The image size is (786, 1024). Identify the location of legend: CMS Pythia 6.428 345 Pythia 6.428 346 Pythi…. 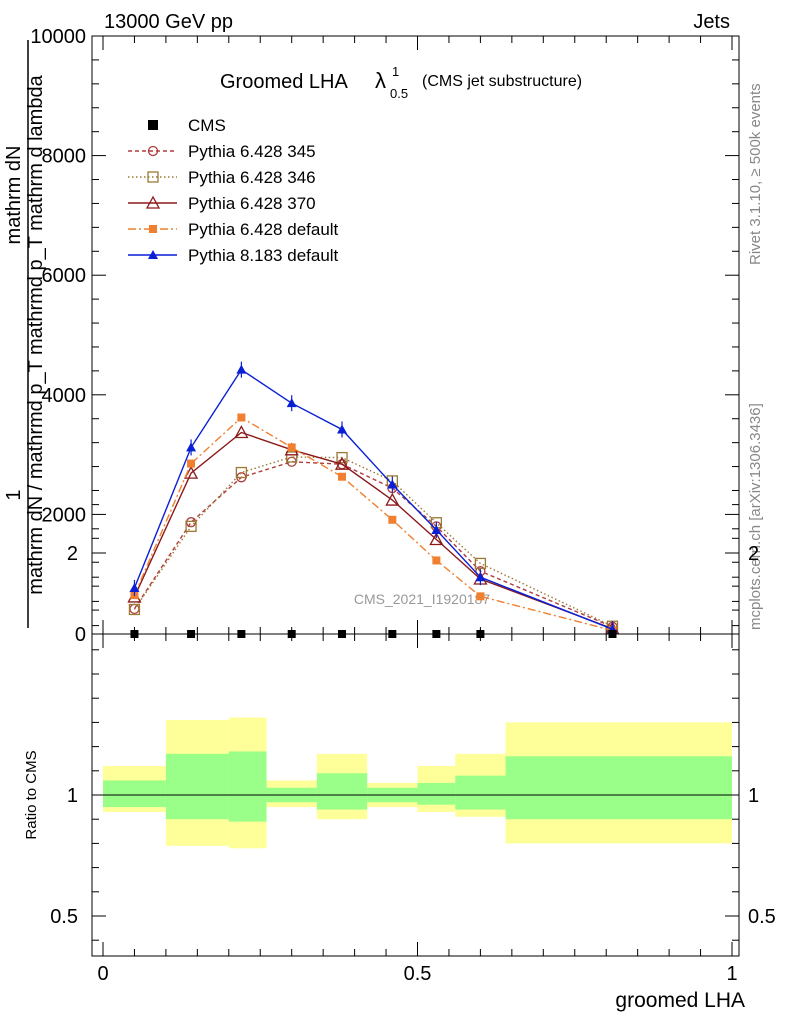
(233, 190).